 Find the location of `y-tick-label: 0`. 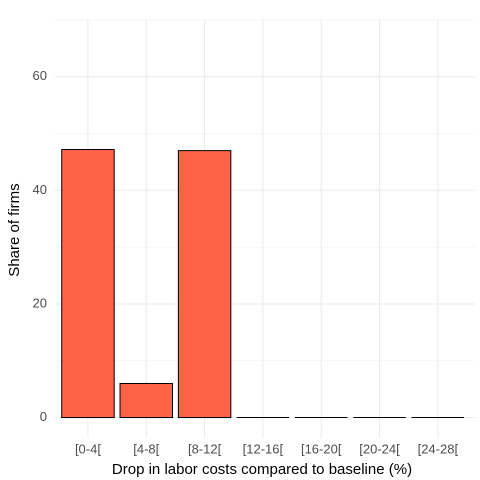

y-tick-label: 0 is located at coordinates (43, 416).